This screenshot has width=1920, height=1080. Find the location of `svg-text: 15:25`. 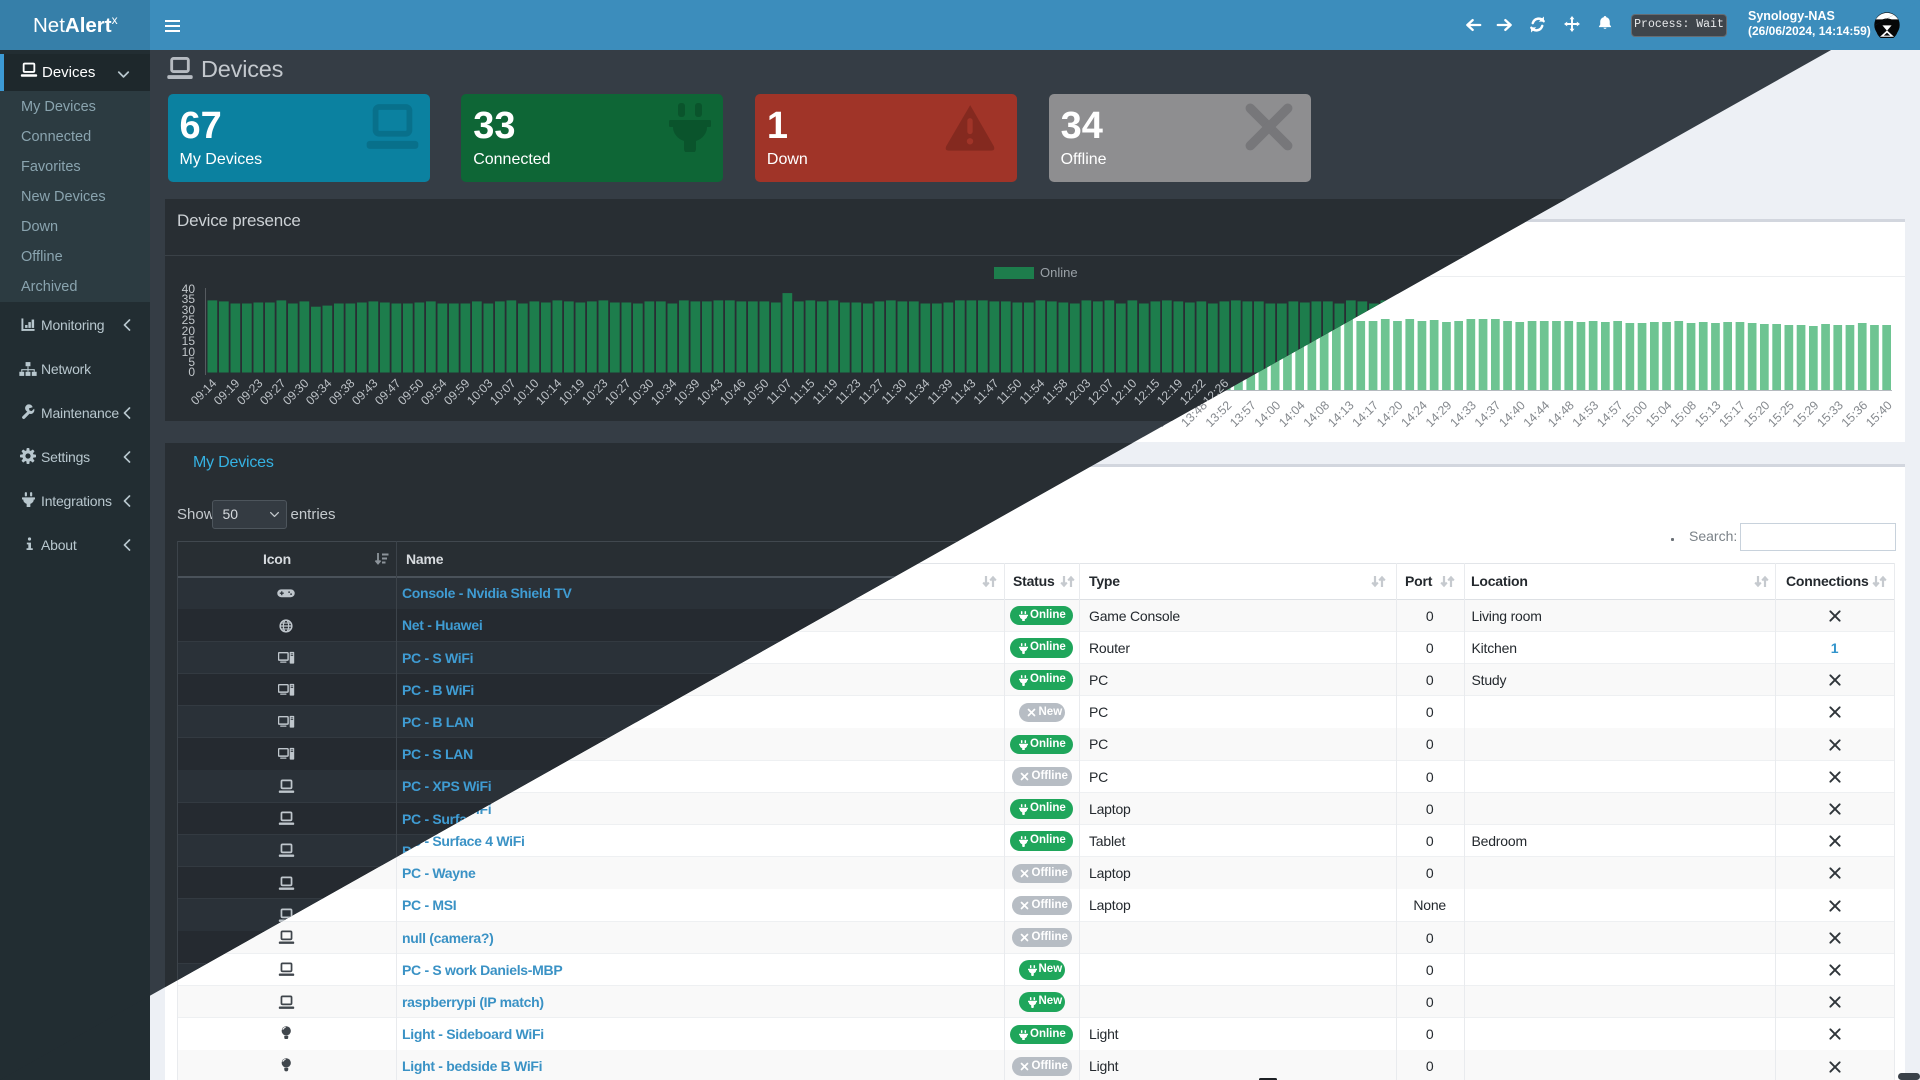

svg-text: 15:25 is located at coordinates (1781, 414).